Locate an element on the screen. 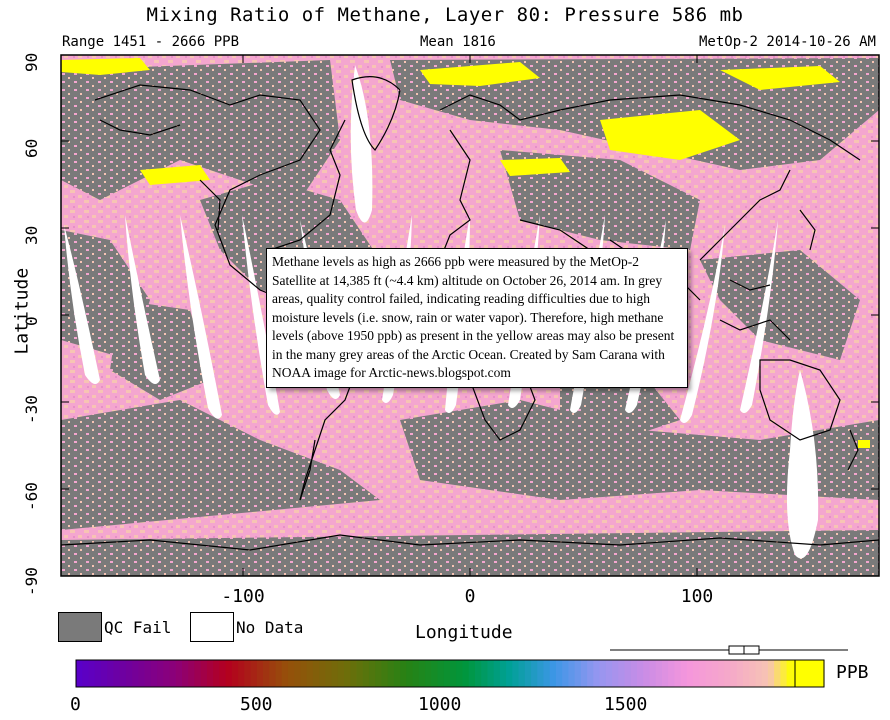 The image size is (890, 720). range-label: Range 1451 - 2666 PPB is located at coordinates (151, 42).